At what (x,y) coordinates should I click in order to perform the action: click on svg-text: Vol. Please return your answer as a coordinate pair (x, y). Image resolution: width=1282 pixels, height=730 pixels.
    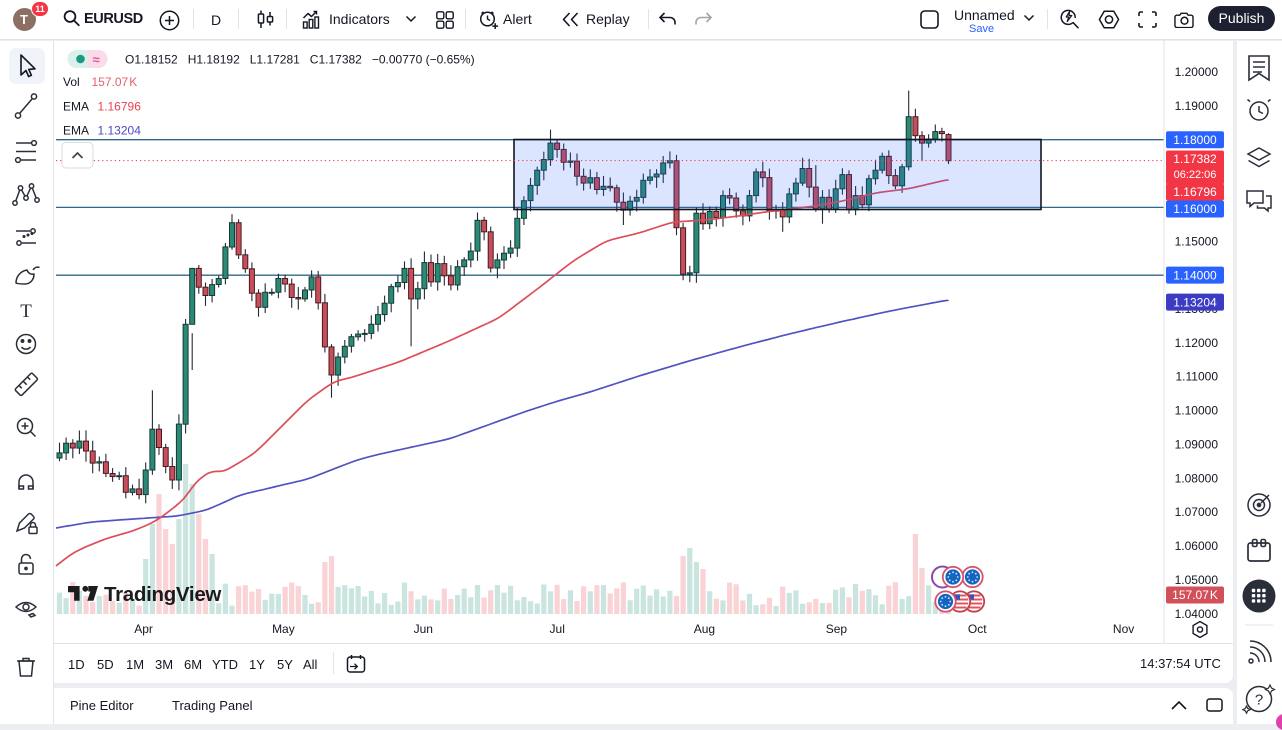
    Looking at the image, I should click on (71, 82).